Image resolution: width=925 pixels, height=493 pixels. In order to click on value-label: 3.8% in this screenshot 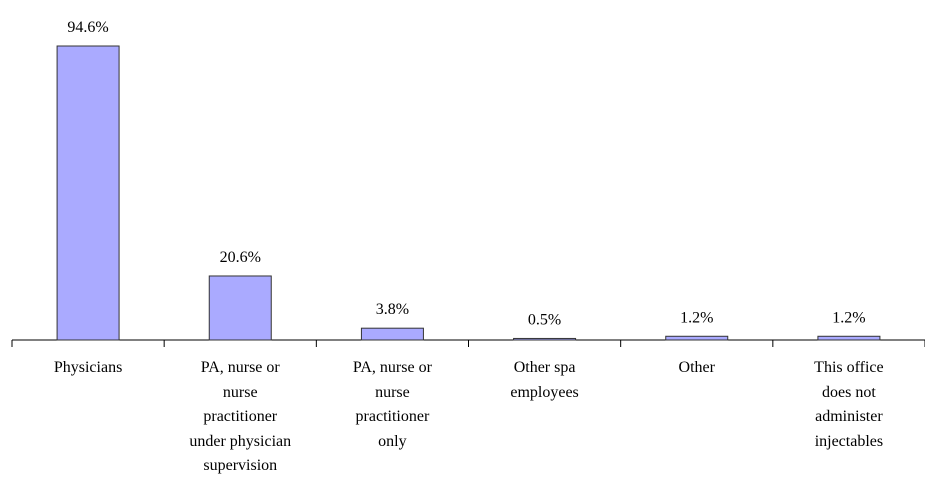, I will do `click(392, 309)`.